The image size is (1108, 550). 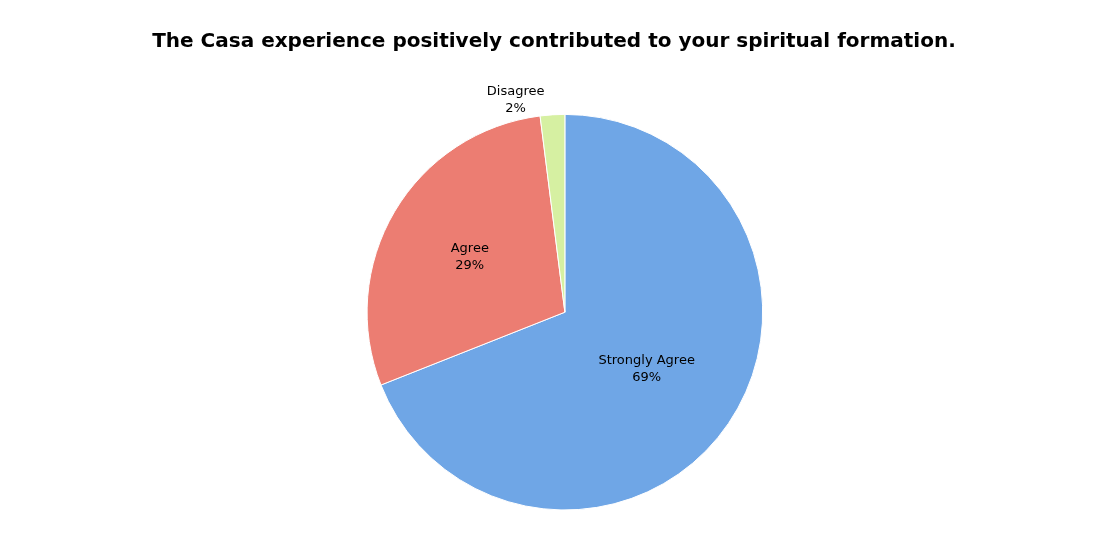 I want to click on chart-title: The Casa experience positively contributed to your spiritual formation., so click(x=554, y=40).